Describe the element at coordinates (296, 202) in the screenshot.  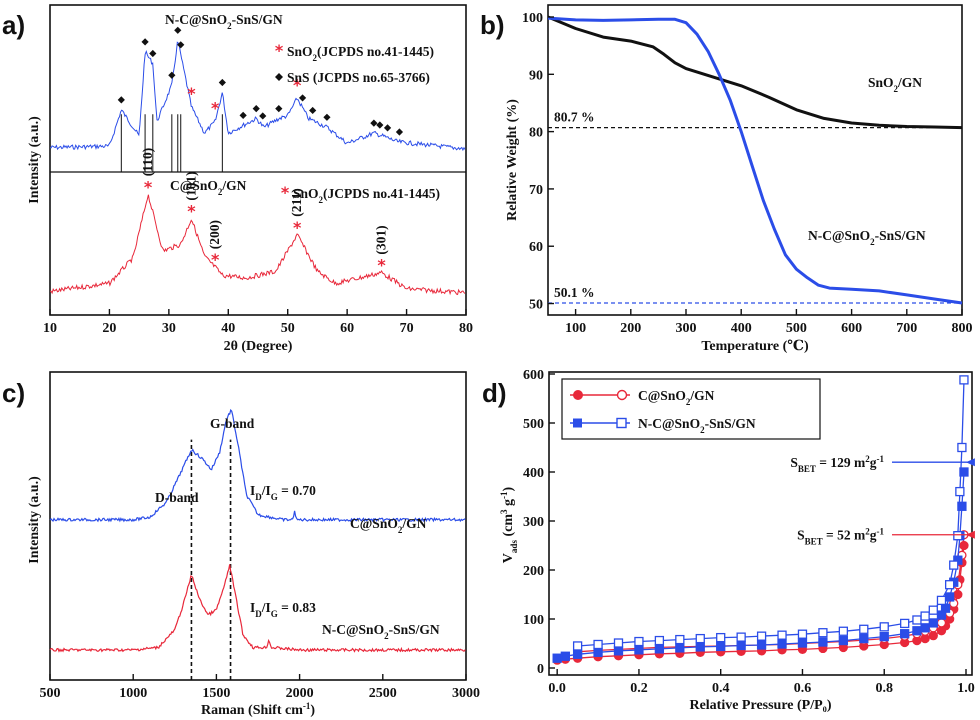
I see `hkl-label: (211)` at that location.